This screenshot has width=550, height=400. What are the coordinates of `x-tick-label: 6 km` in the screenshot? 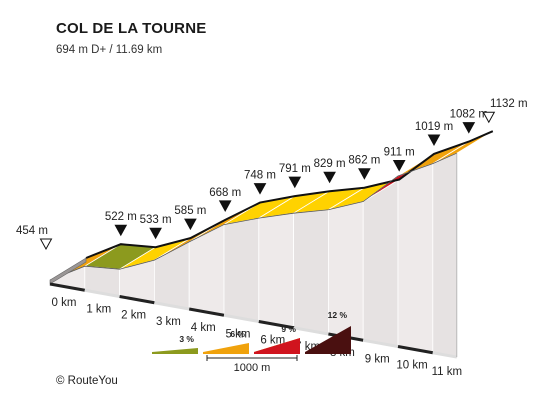 It's located at (272, 341).